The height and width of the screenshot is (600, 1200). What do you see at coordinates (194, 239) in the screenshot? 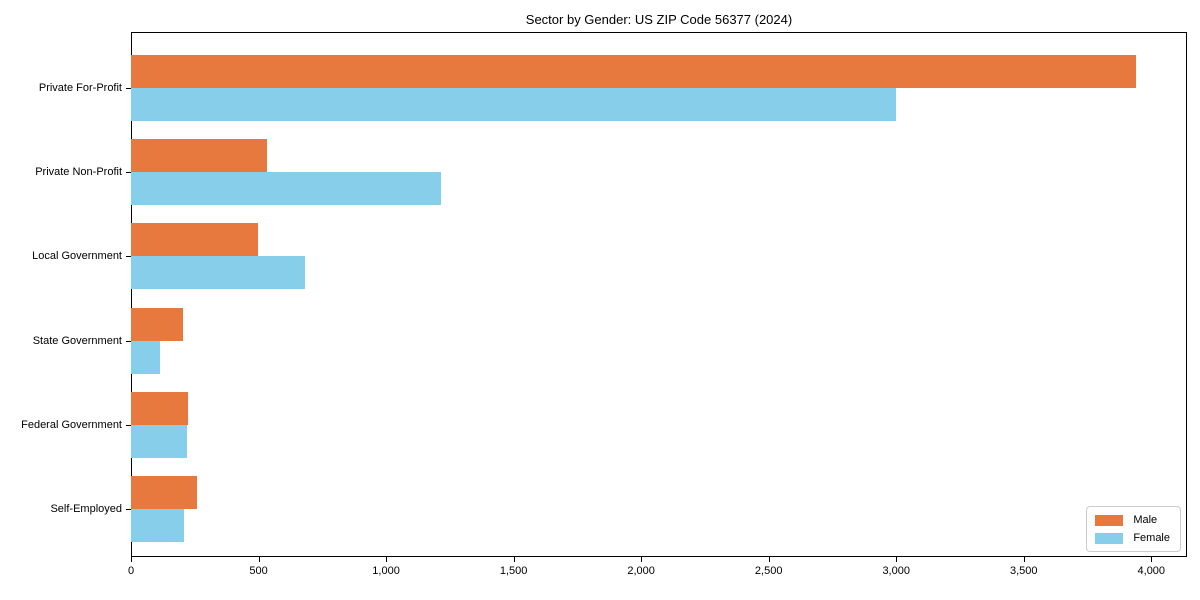
I see `bar-male-local-government` at bounding box center [194, 239].